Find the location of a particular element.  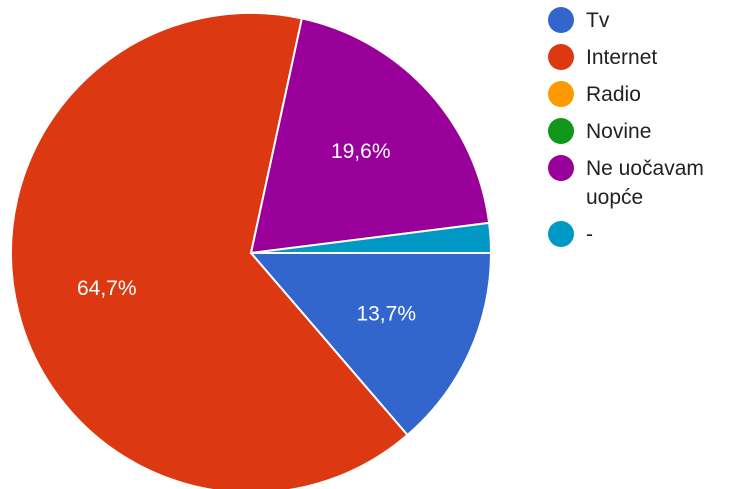

legend-item-radio: Radio is located at coordinates (641, 94).